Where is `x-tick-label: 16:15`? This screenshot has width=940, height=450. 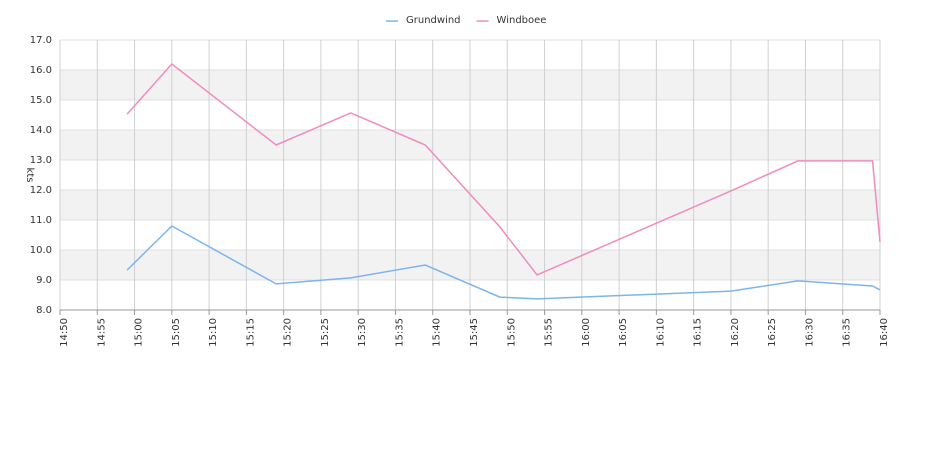 x-tick-label: 16:15 is located at coordinates (698, 332).